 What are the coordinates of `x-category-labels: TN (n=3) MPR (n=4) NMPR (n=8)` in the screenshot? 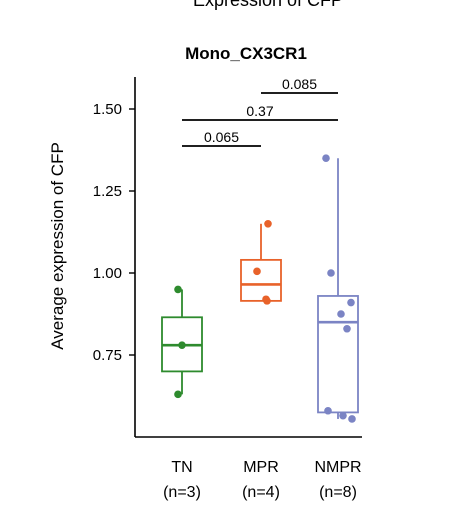 It's located at (262, 480).